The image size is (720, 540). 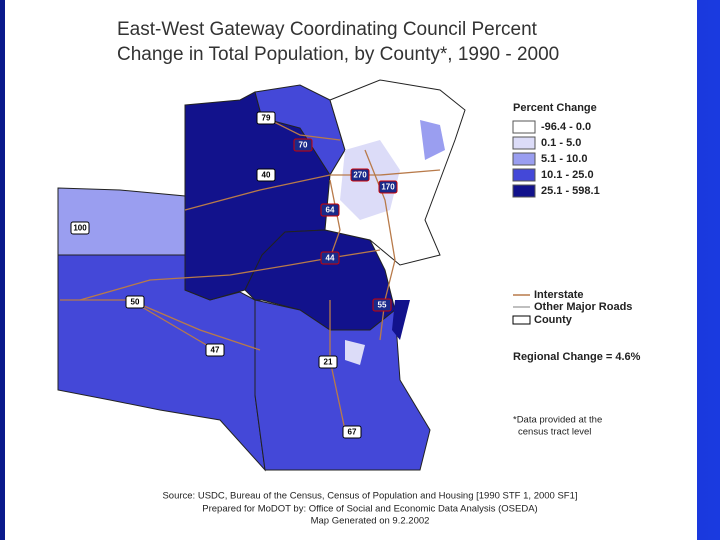 I want to click on legend-label: Interstate, so click(x=559, y=295).